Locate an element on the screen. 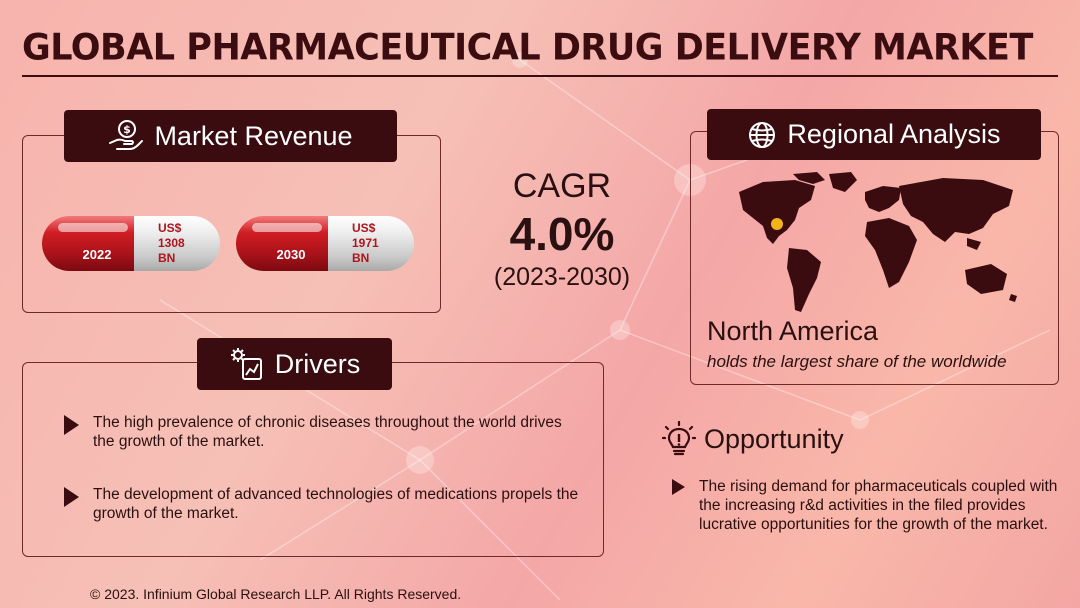 This screenshot has width=1080, height=608. title-divider is located at coordinates (540, 76).